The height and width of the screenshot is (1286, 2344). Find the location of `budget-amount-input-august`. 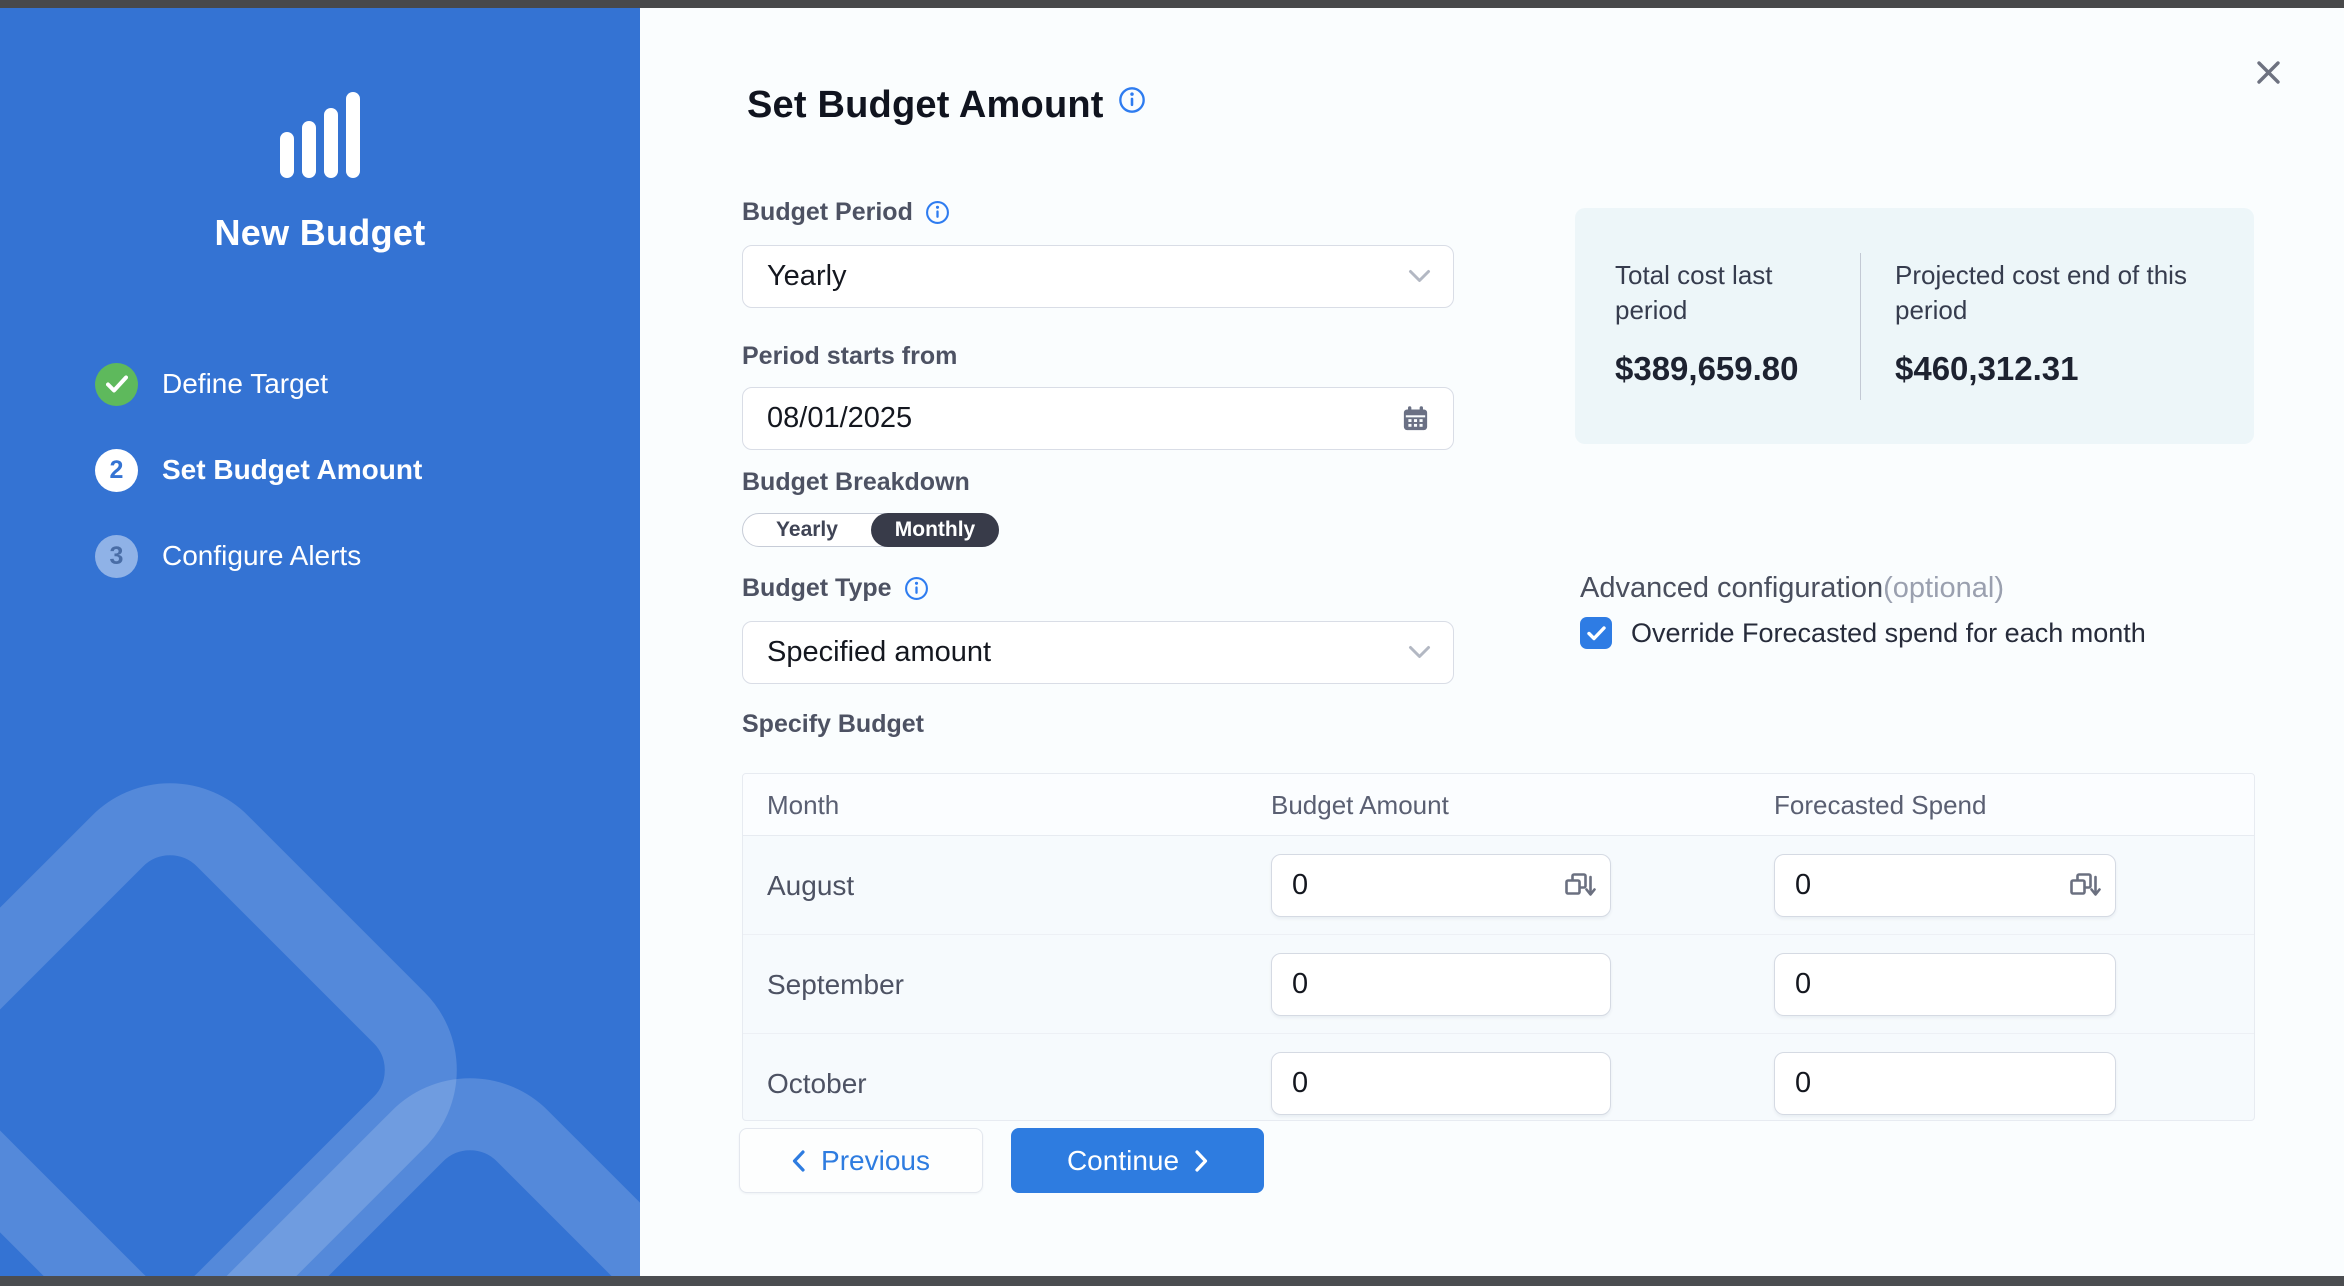

budget-amount-input-august is located at coordinates (1441, 885).